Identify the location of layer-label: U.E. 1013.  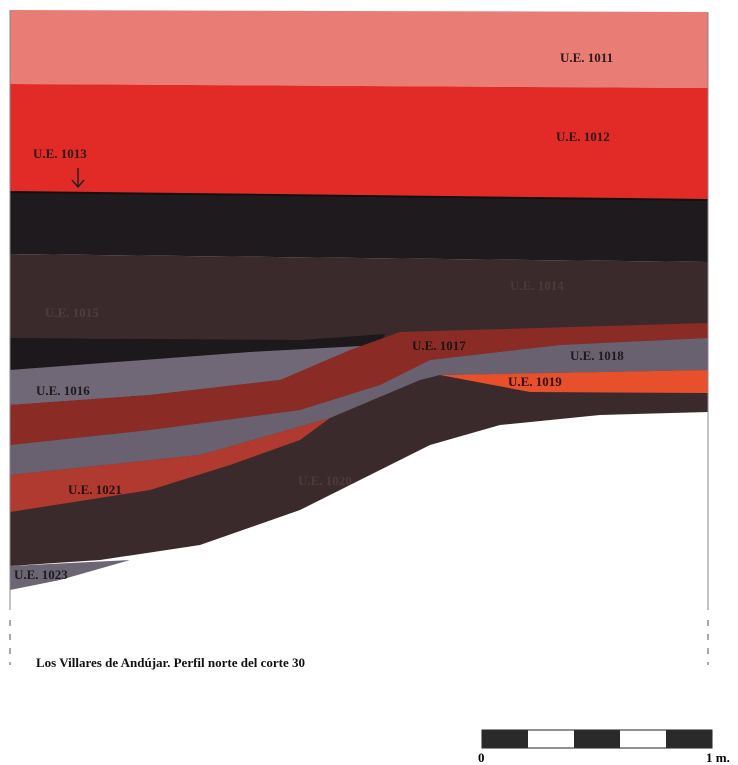
(60, 153).